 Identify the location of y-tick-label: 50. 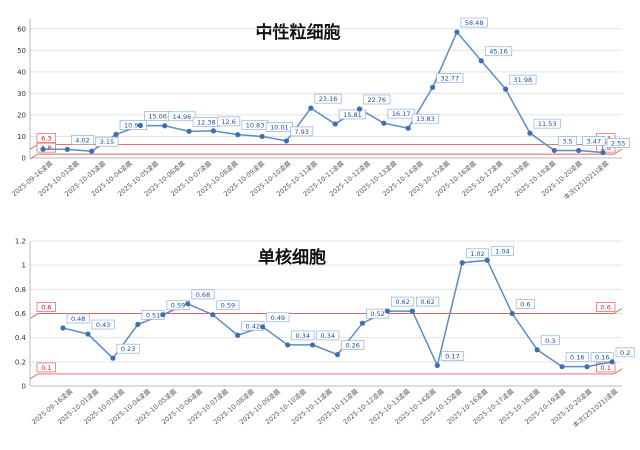
(21, 51).